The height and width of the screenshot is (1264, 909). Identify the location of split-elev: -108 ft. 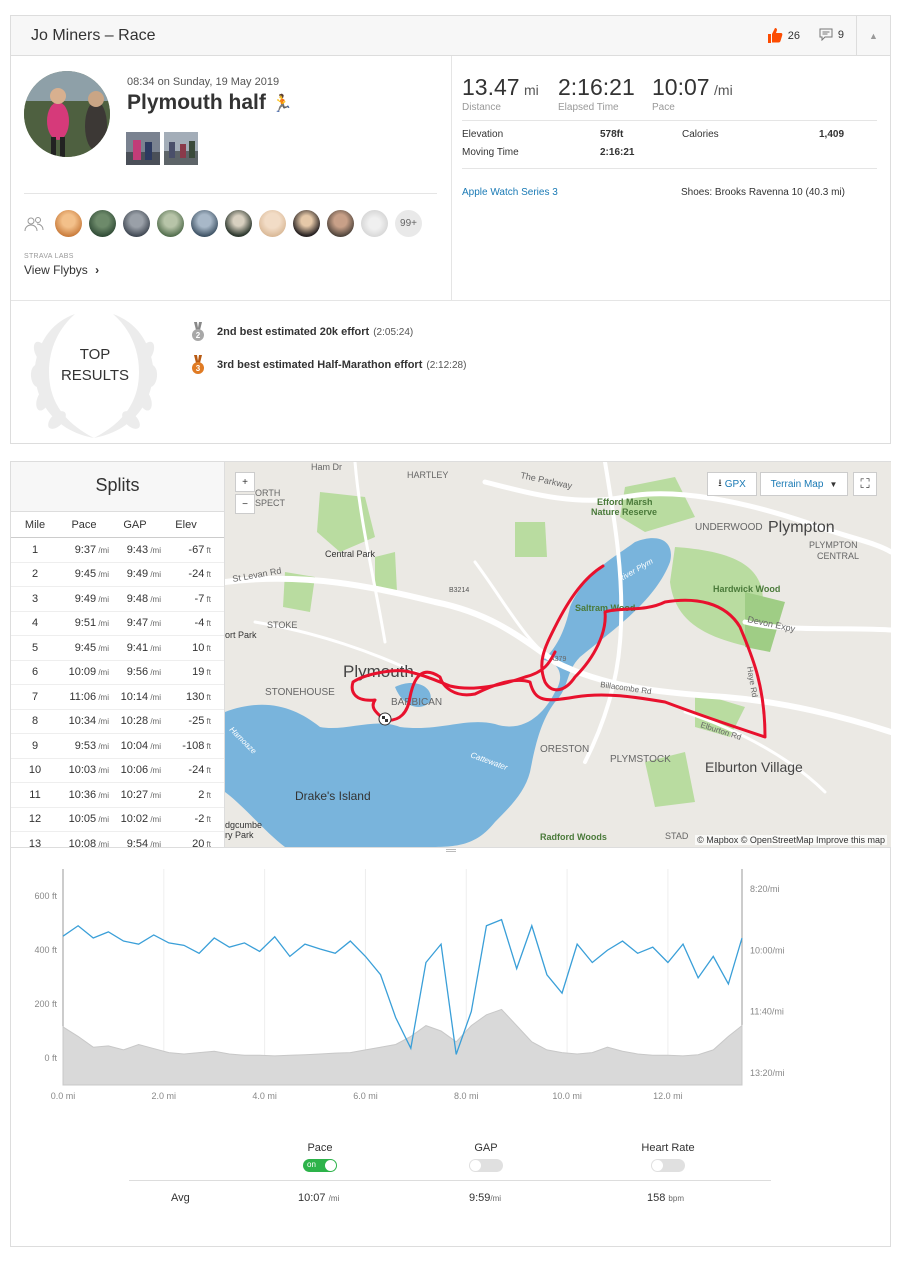
(196, 745).